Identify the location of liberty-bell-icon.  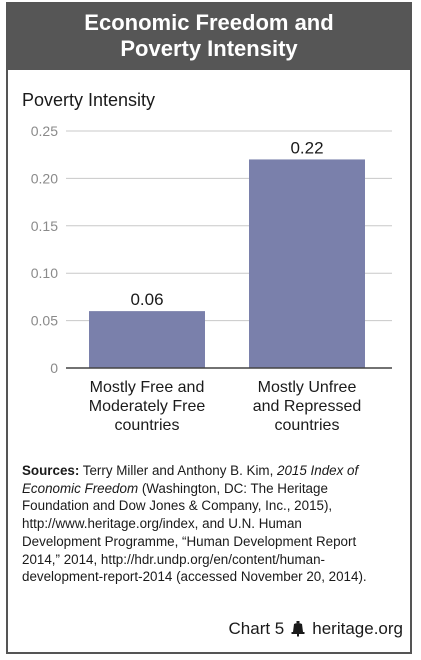
(298, 629).